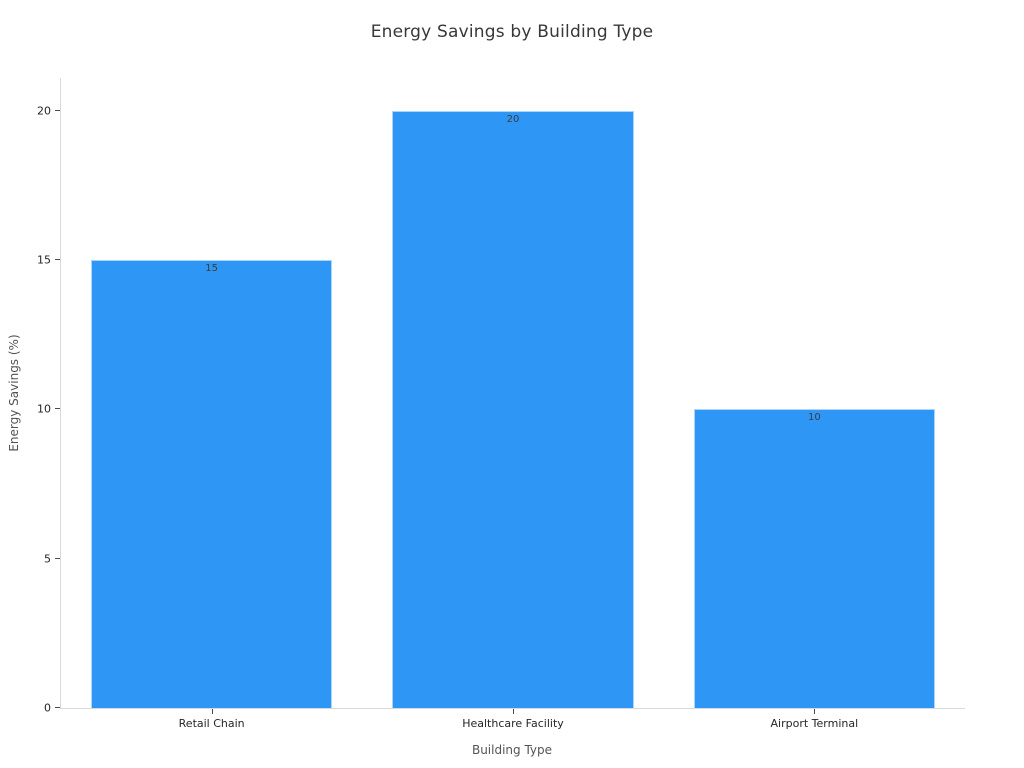  I want to click on y-tick-label: 15, so click(44, 260).